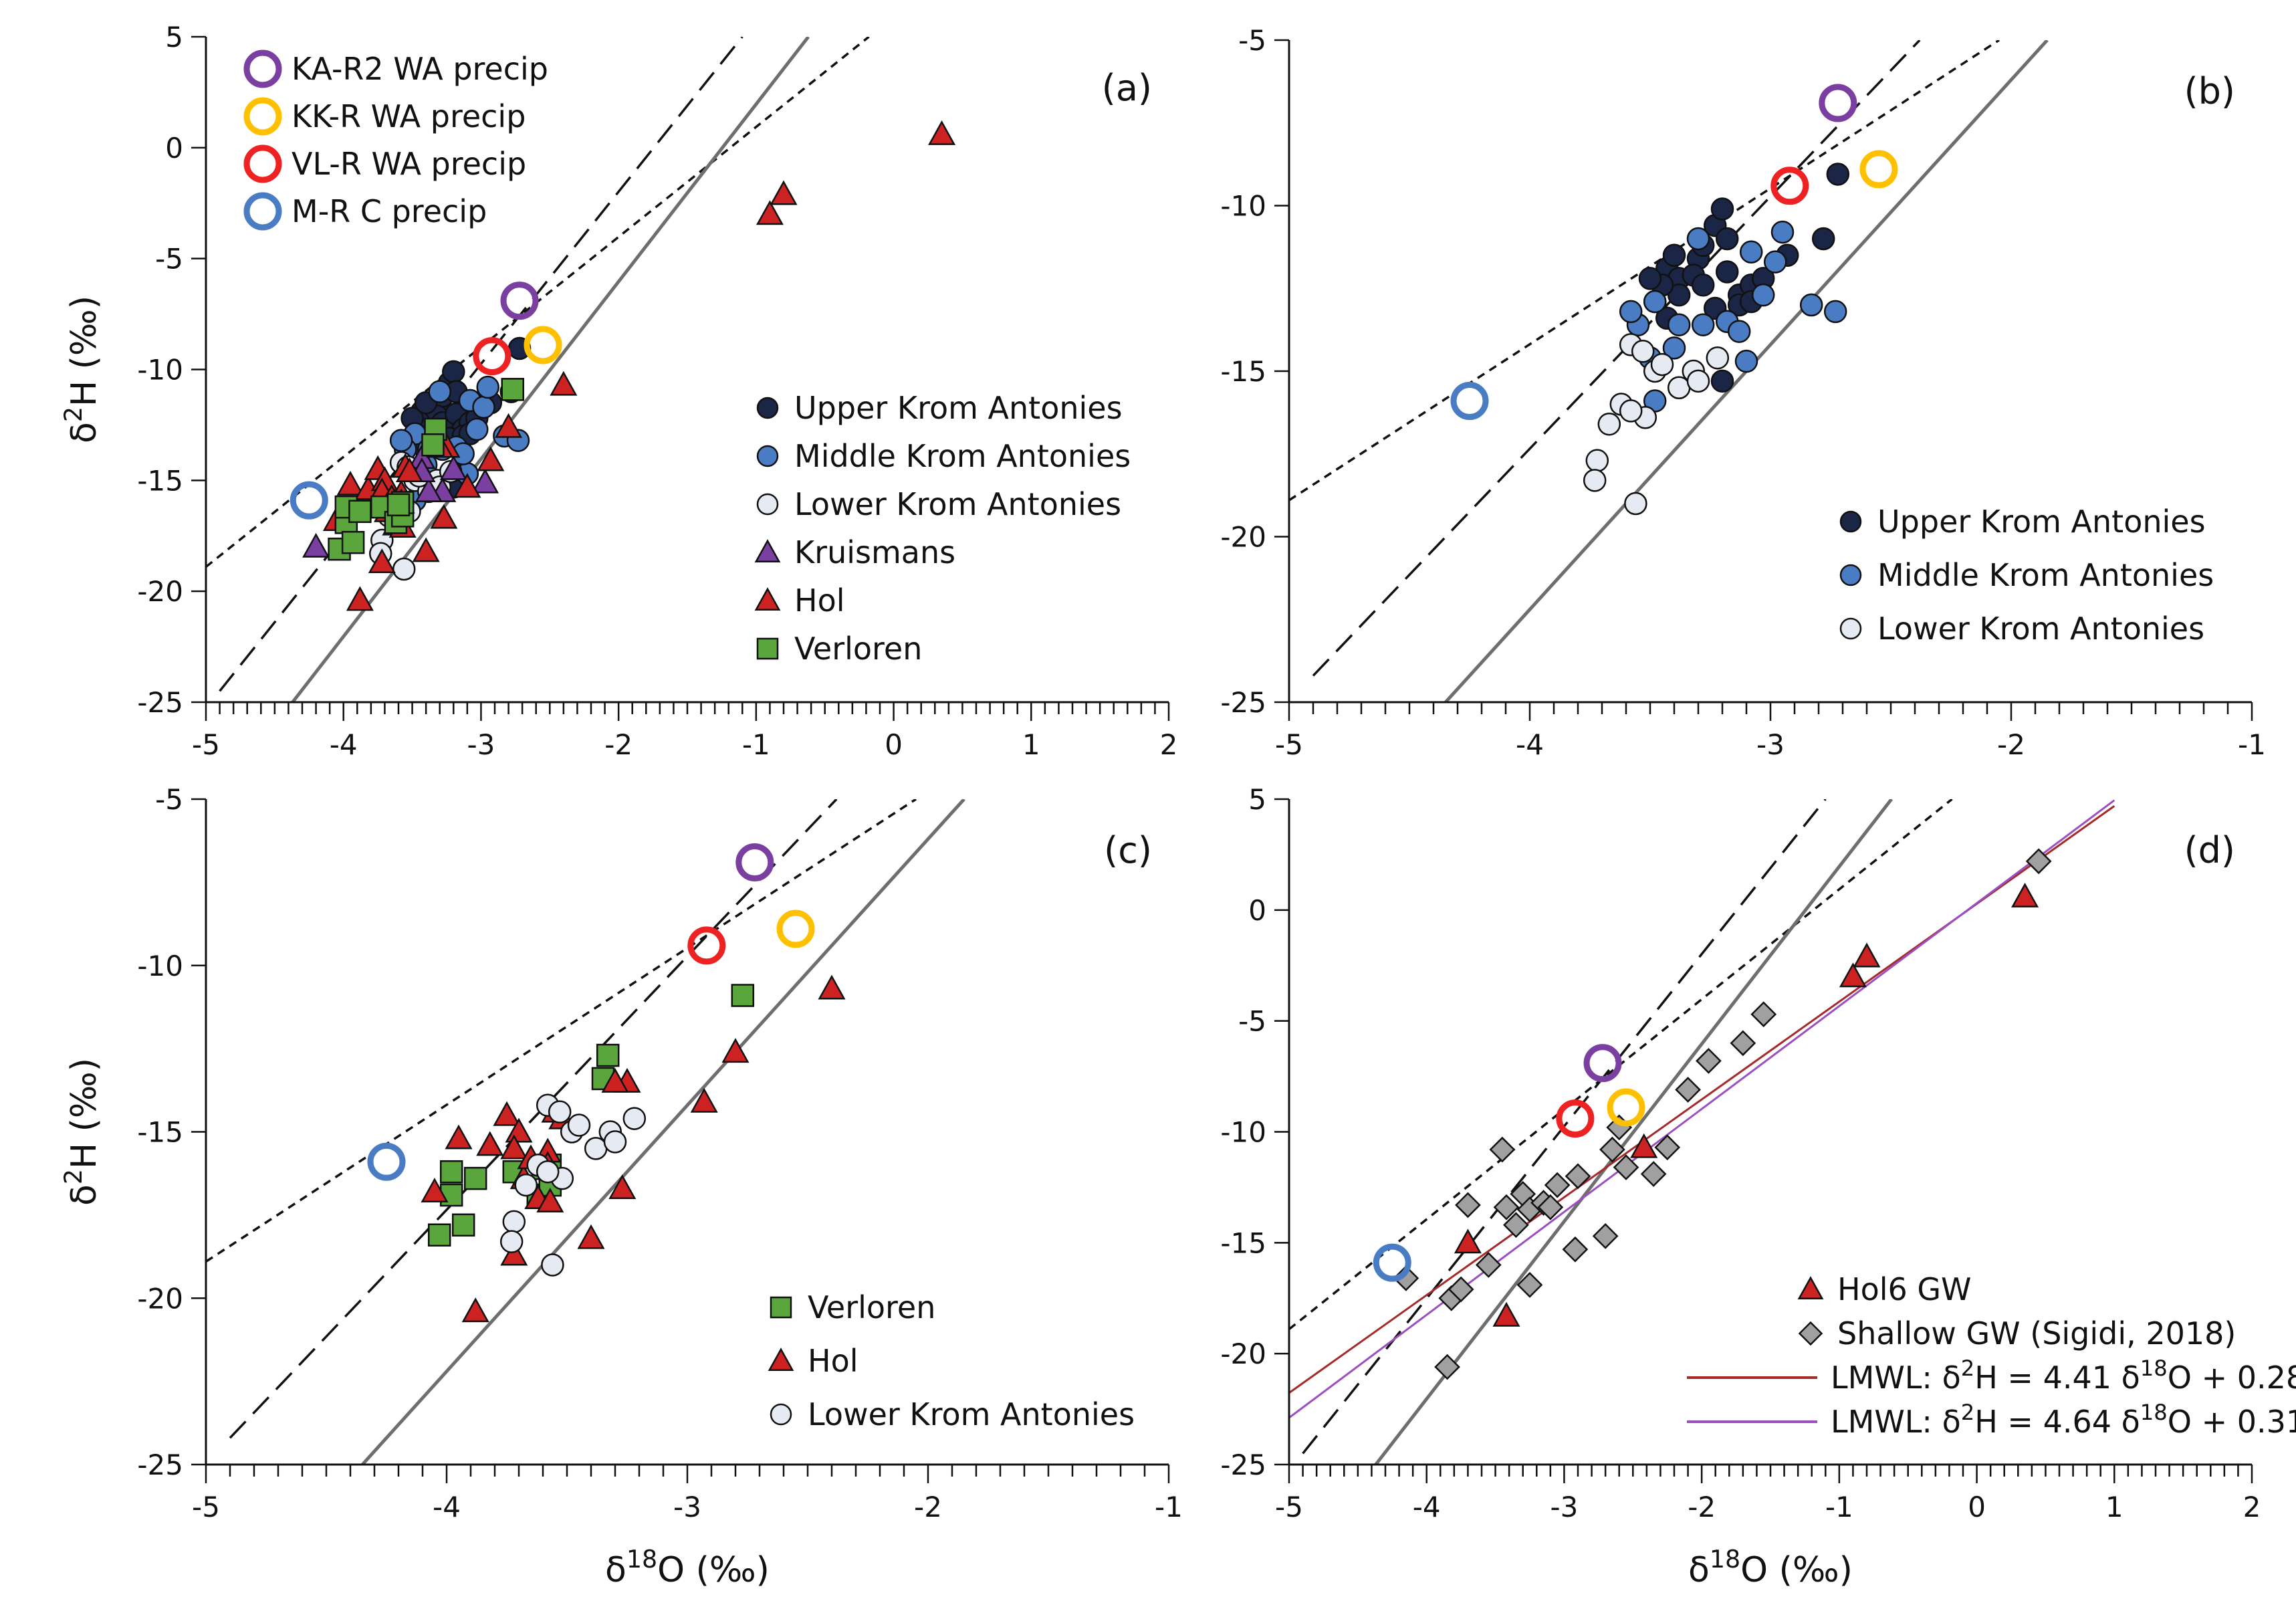 The width and height of the screenshot is (2296, 1611). Describe the element at coordinates (1243, 1242) in the screenshot. I see `y-tick-label: -15` at that location.